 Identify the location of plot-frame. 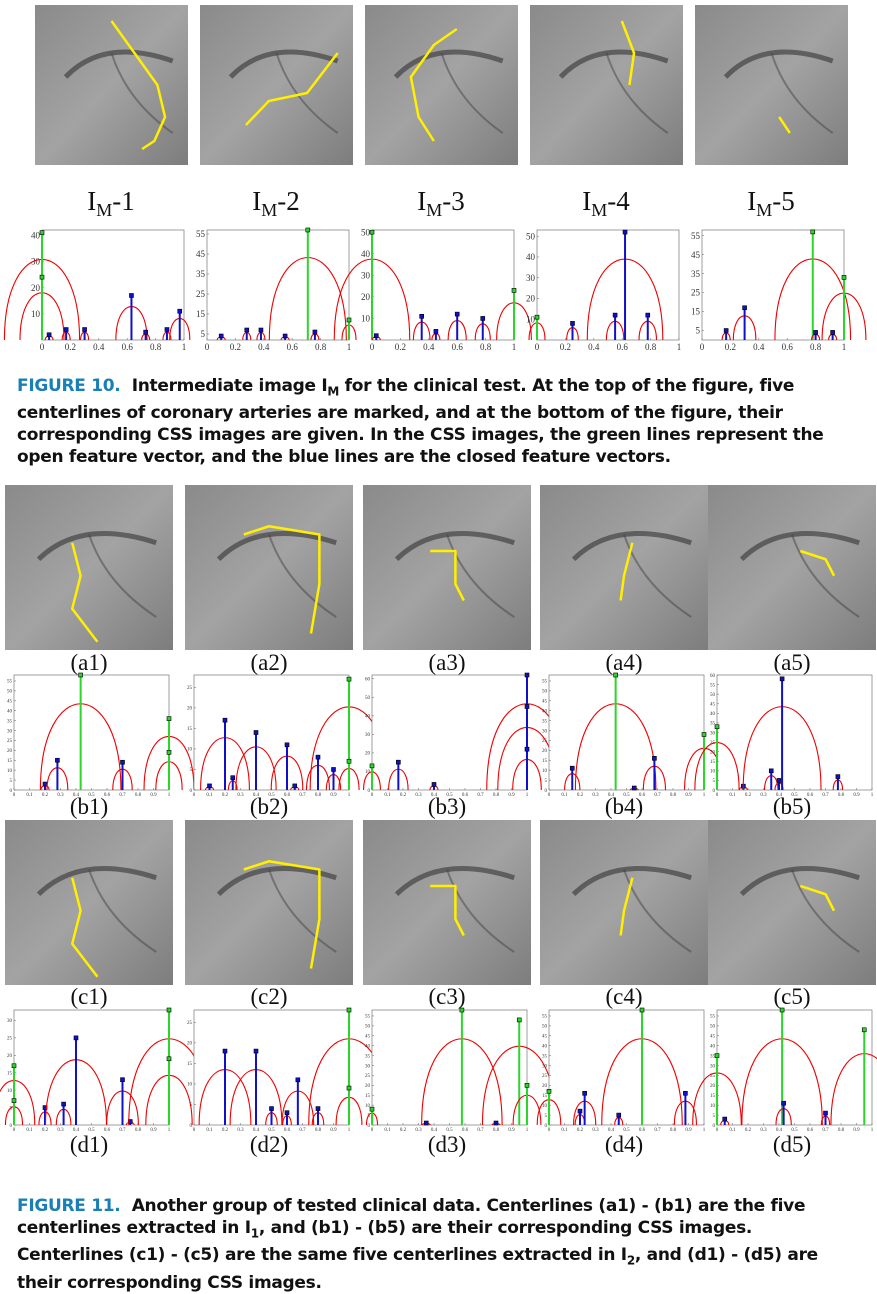
(443, 285).